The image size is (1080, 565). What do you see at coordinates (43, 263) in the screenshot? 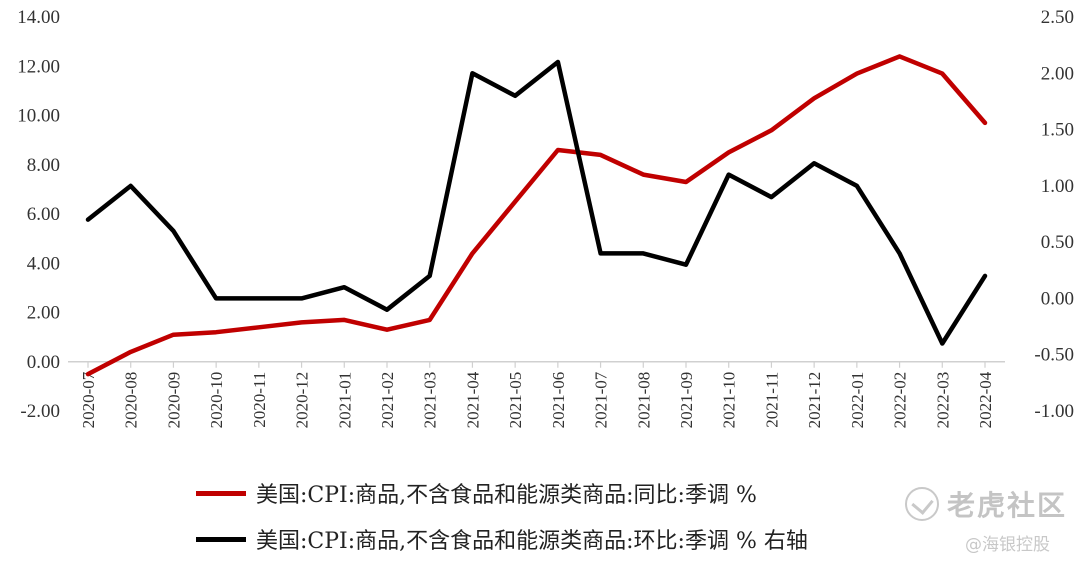
I see `left-tick-label: 4.00` at bounding box center [43, 263].